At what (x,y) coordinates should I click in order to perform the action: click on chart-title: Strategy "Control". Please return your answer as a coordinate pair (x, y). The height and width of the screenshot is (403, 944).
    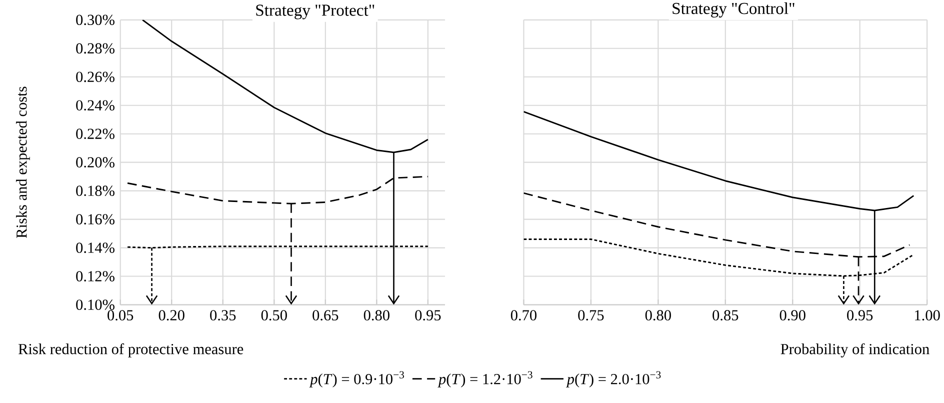
    Looking at the image, I should click on (733, 10).